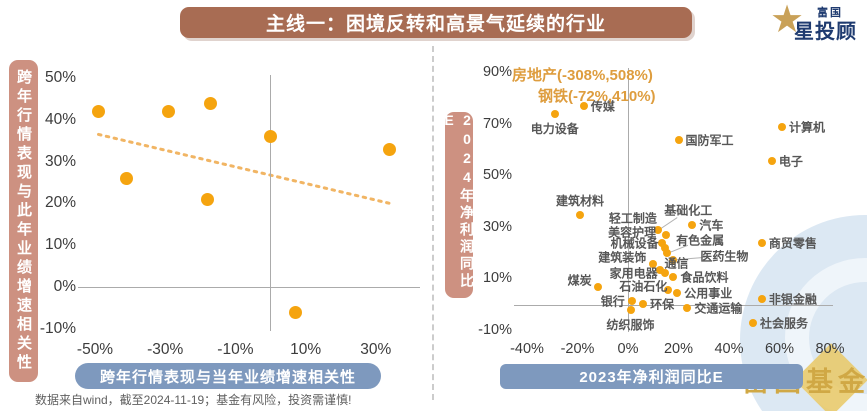 The width and height of the screenshot is (867, 411). I want to click on industry-label: 传媒, so click(602, 106).